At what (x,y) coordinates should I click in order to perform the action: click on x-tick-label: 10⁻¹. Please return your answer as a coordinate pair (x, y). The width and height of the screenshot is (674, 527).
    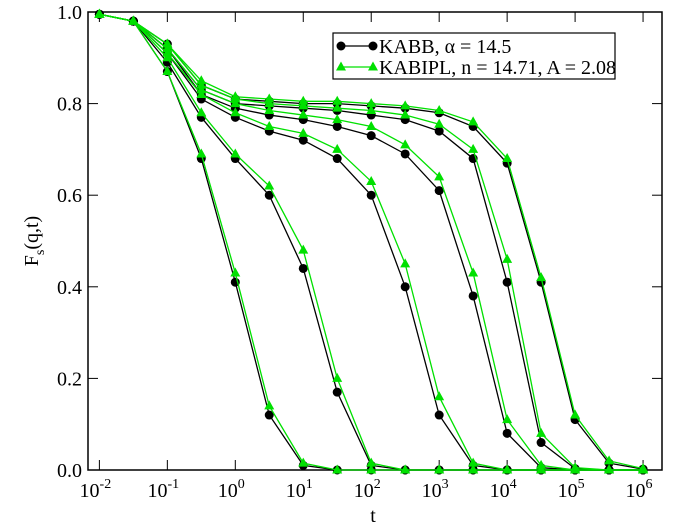
    Looking at the image, I should click on (164, 489).